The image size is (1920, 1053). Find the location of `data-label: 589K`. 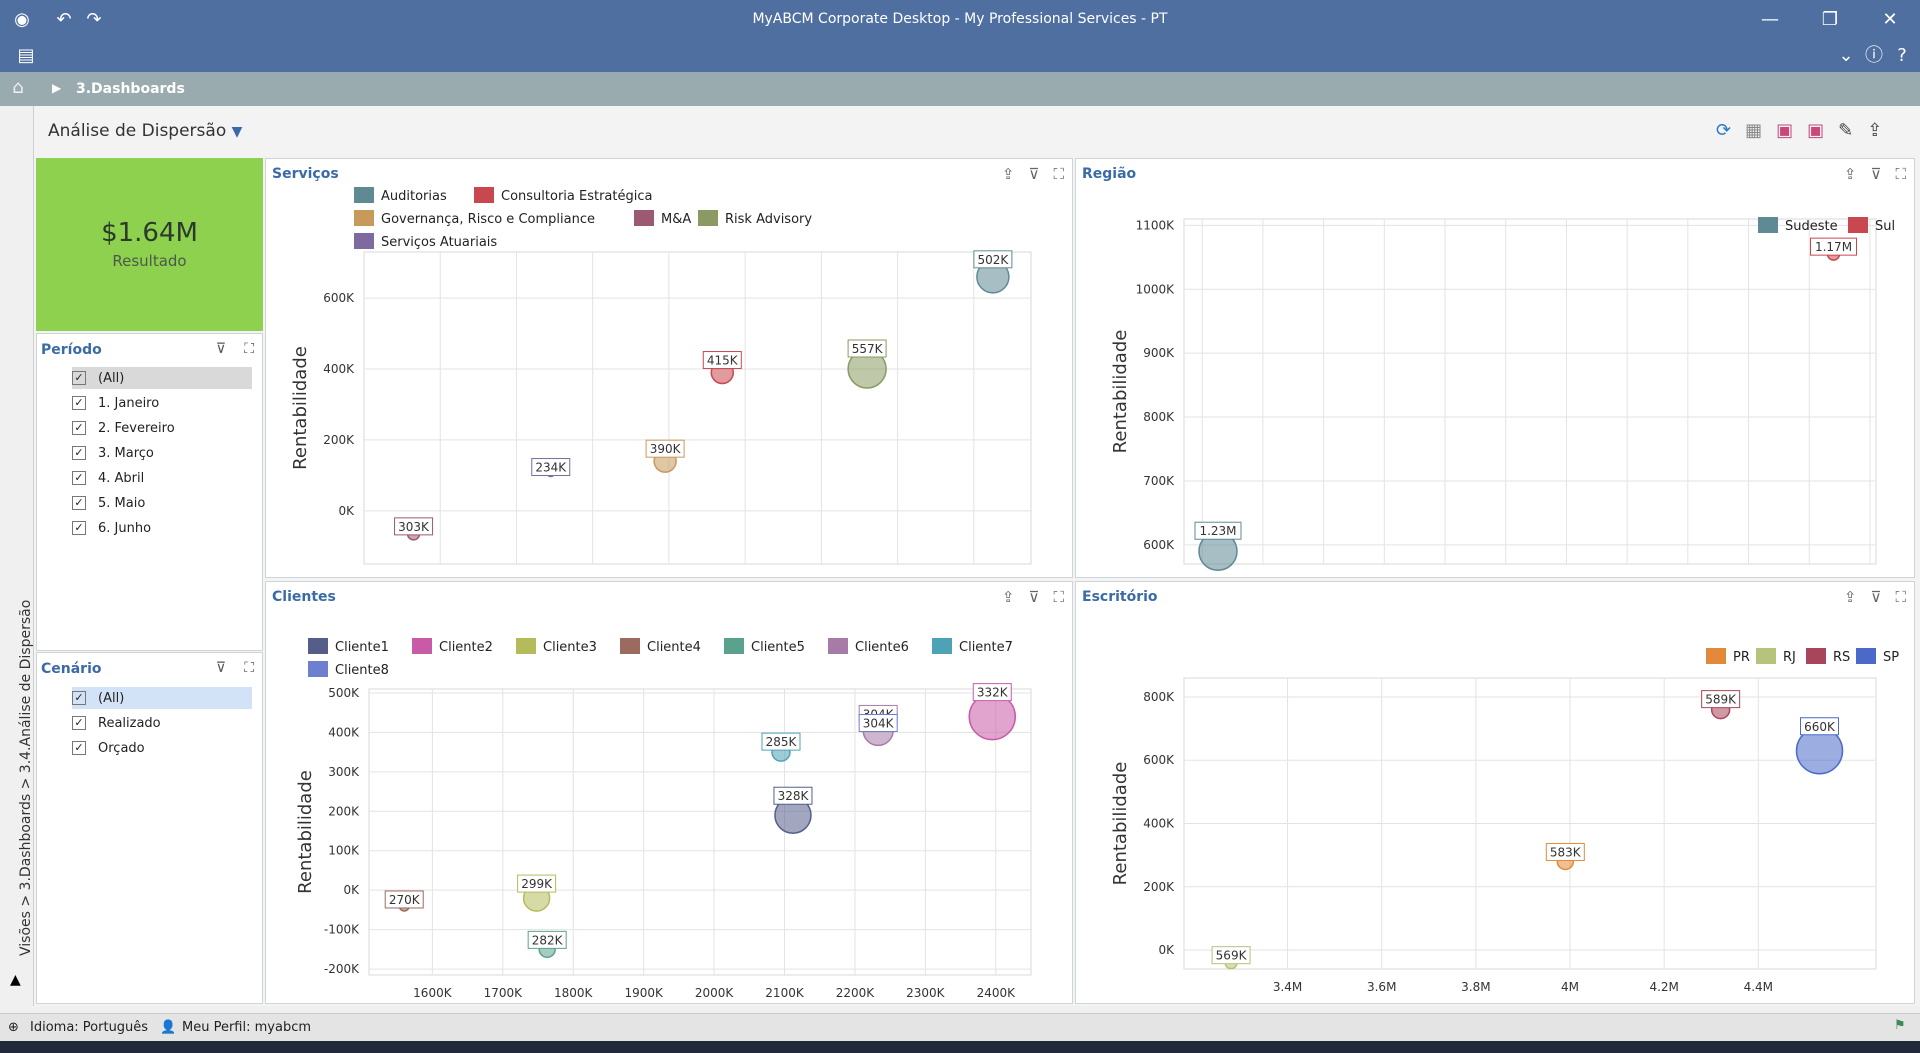

data-label: 589K is located at coordinates (1721, 700).